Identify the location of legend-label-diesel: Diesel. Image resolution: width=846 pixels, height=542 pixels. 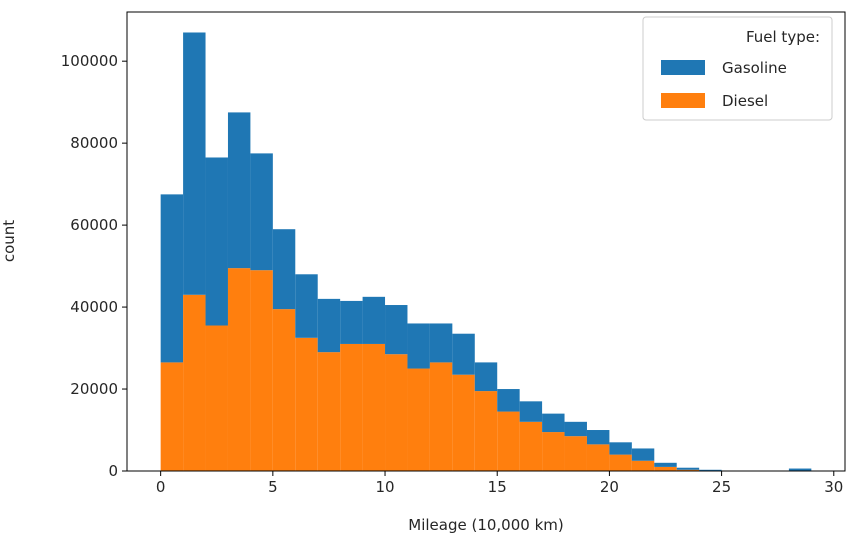
(745, 101).